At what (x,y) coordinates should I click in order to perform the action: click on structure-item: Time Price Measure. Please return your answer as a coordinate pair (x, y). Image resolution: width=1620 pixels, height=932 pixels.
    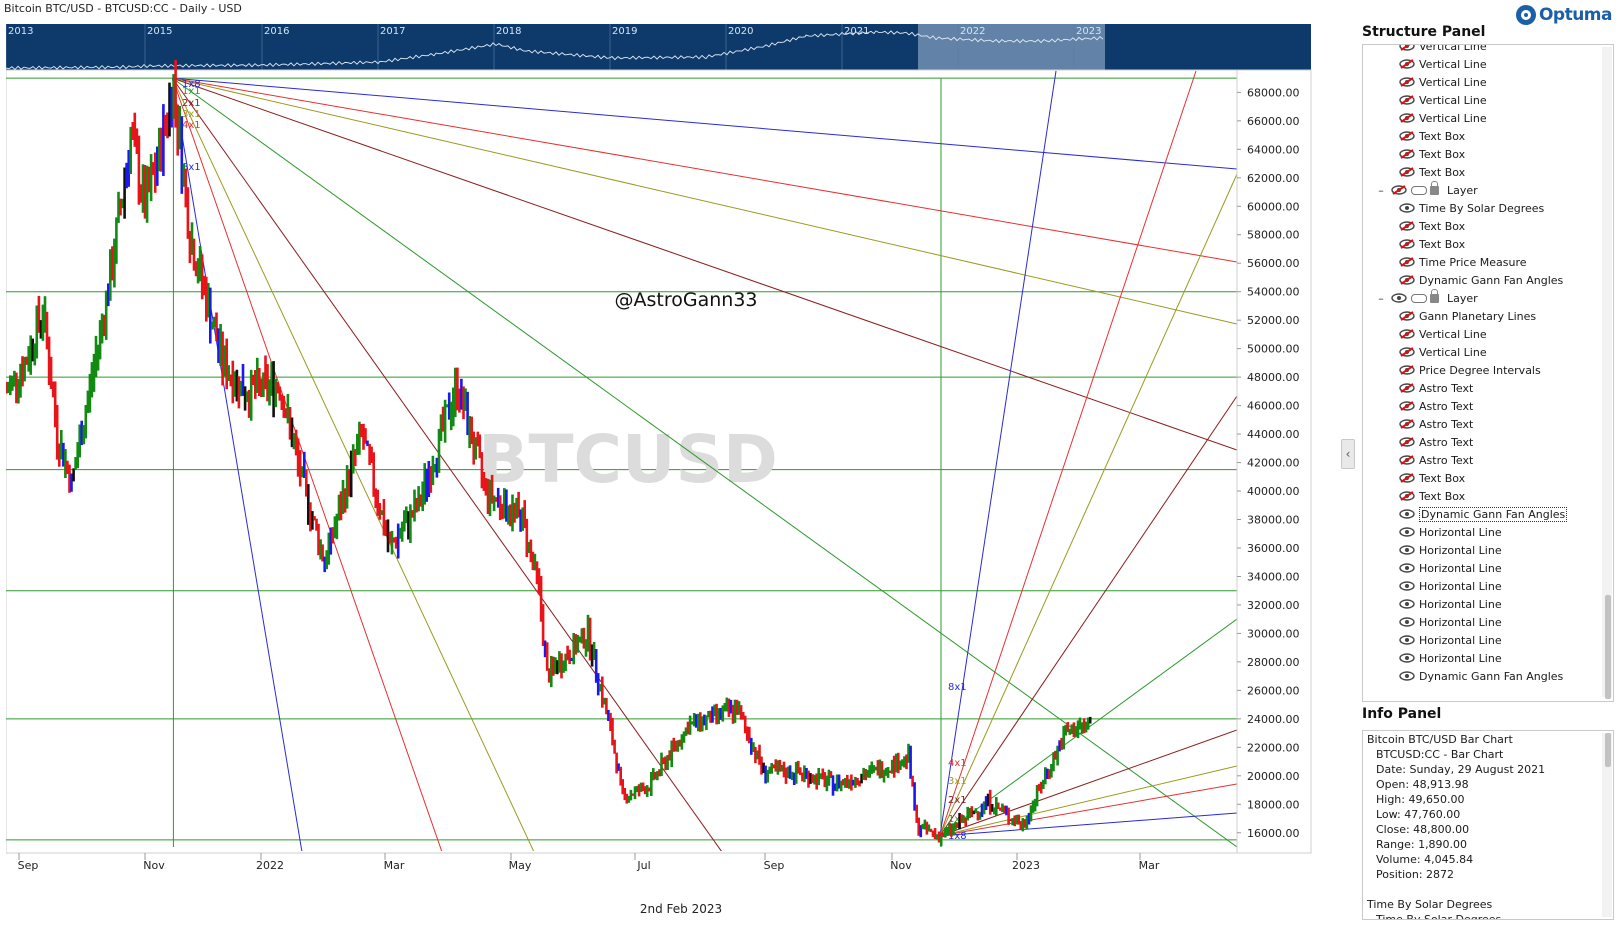
    Looking at the image, I should click on (1481, 262).